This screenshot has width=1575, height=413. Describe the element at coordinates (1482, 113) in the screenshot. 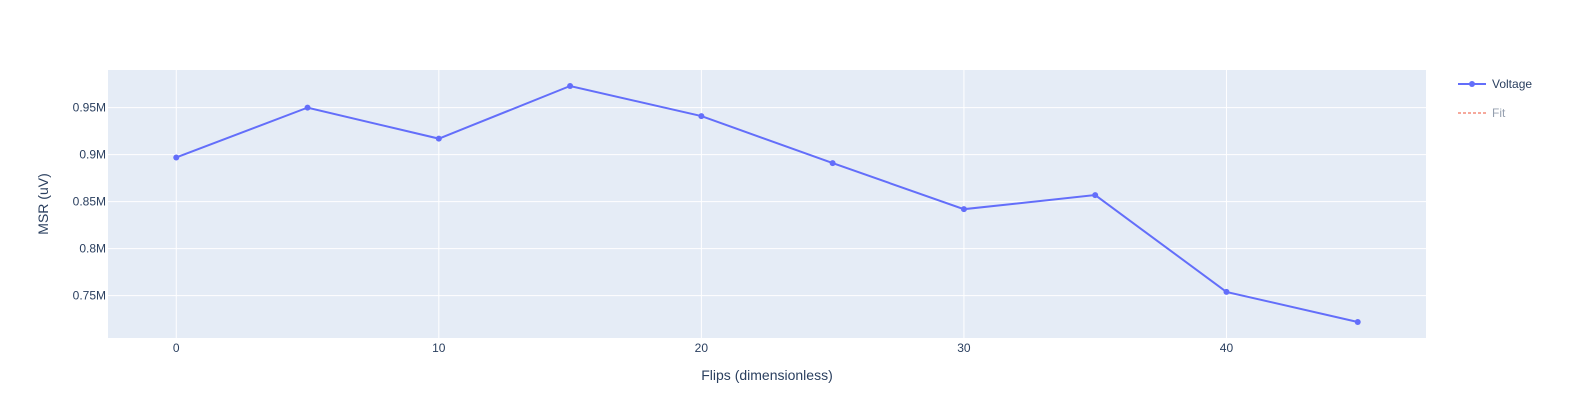

I see `legend-item-fit: Fit` at that location.